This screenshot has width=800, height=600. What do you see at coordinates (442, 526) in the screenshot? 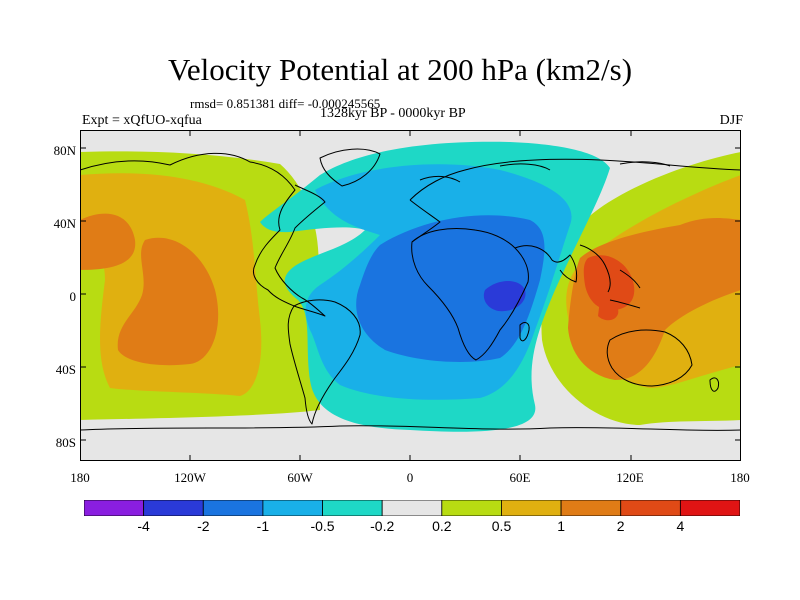
I see `colorbar-label-5: 0.2` at bounding box center [442, 526].